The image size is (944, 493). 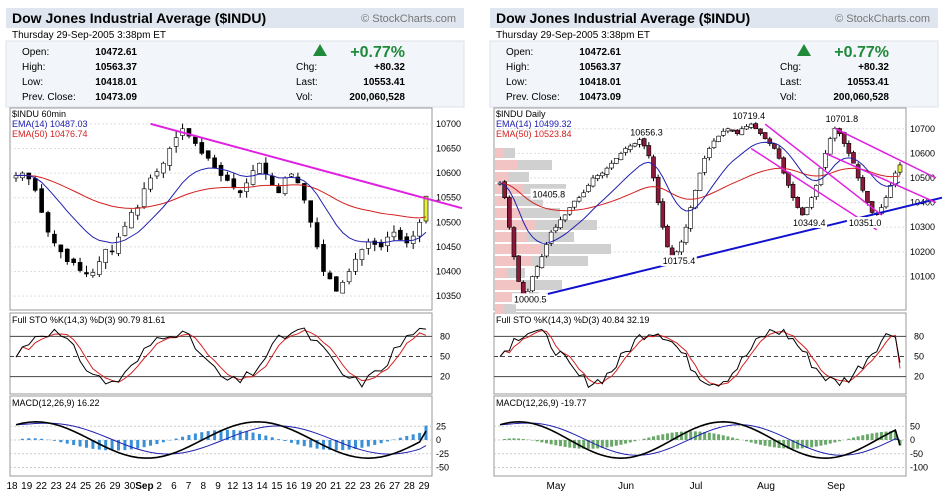 I want to click on macd-tick-label: -50, so click(x=442, y=468).